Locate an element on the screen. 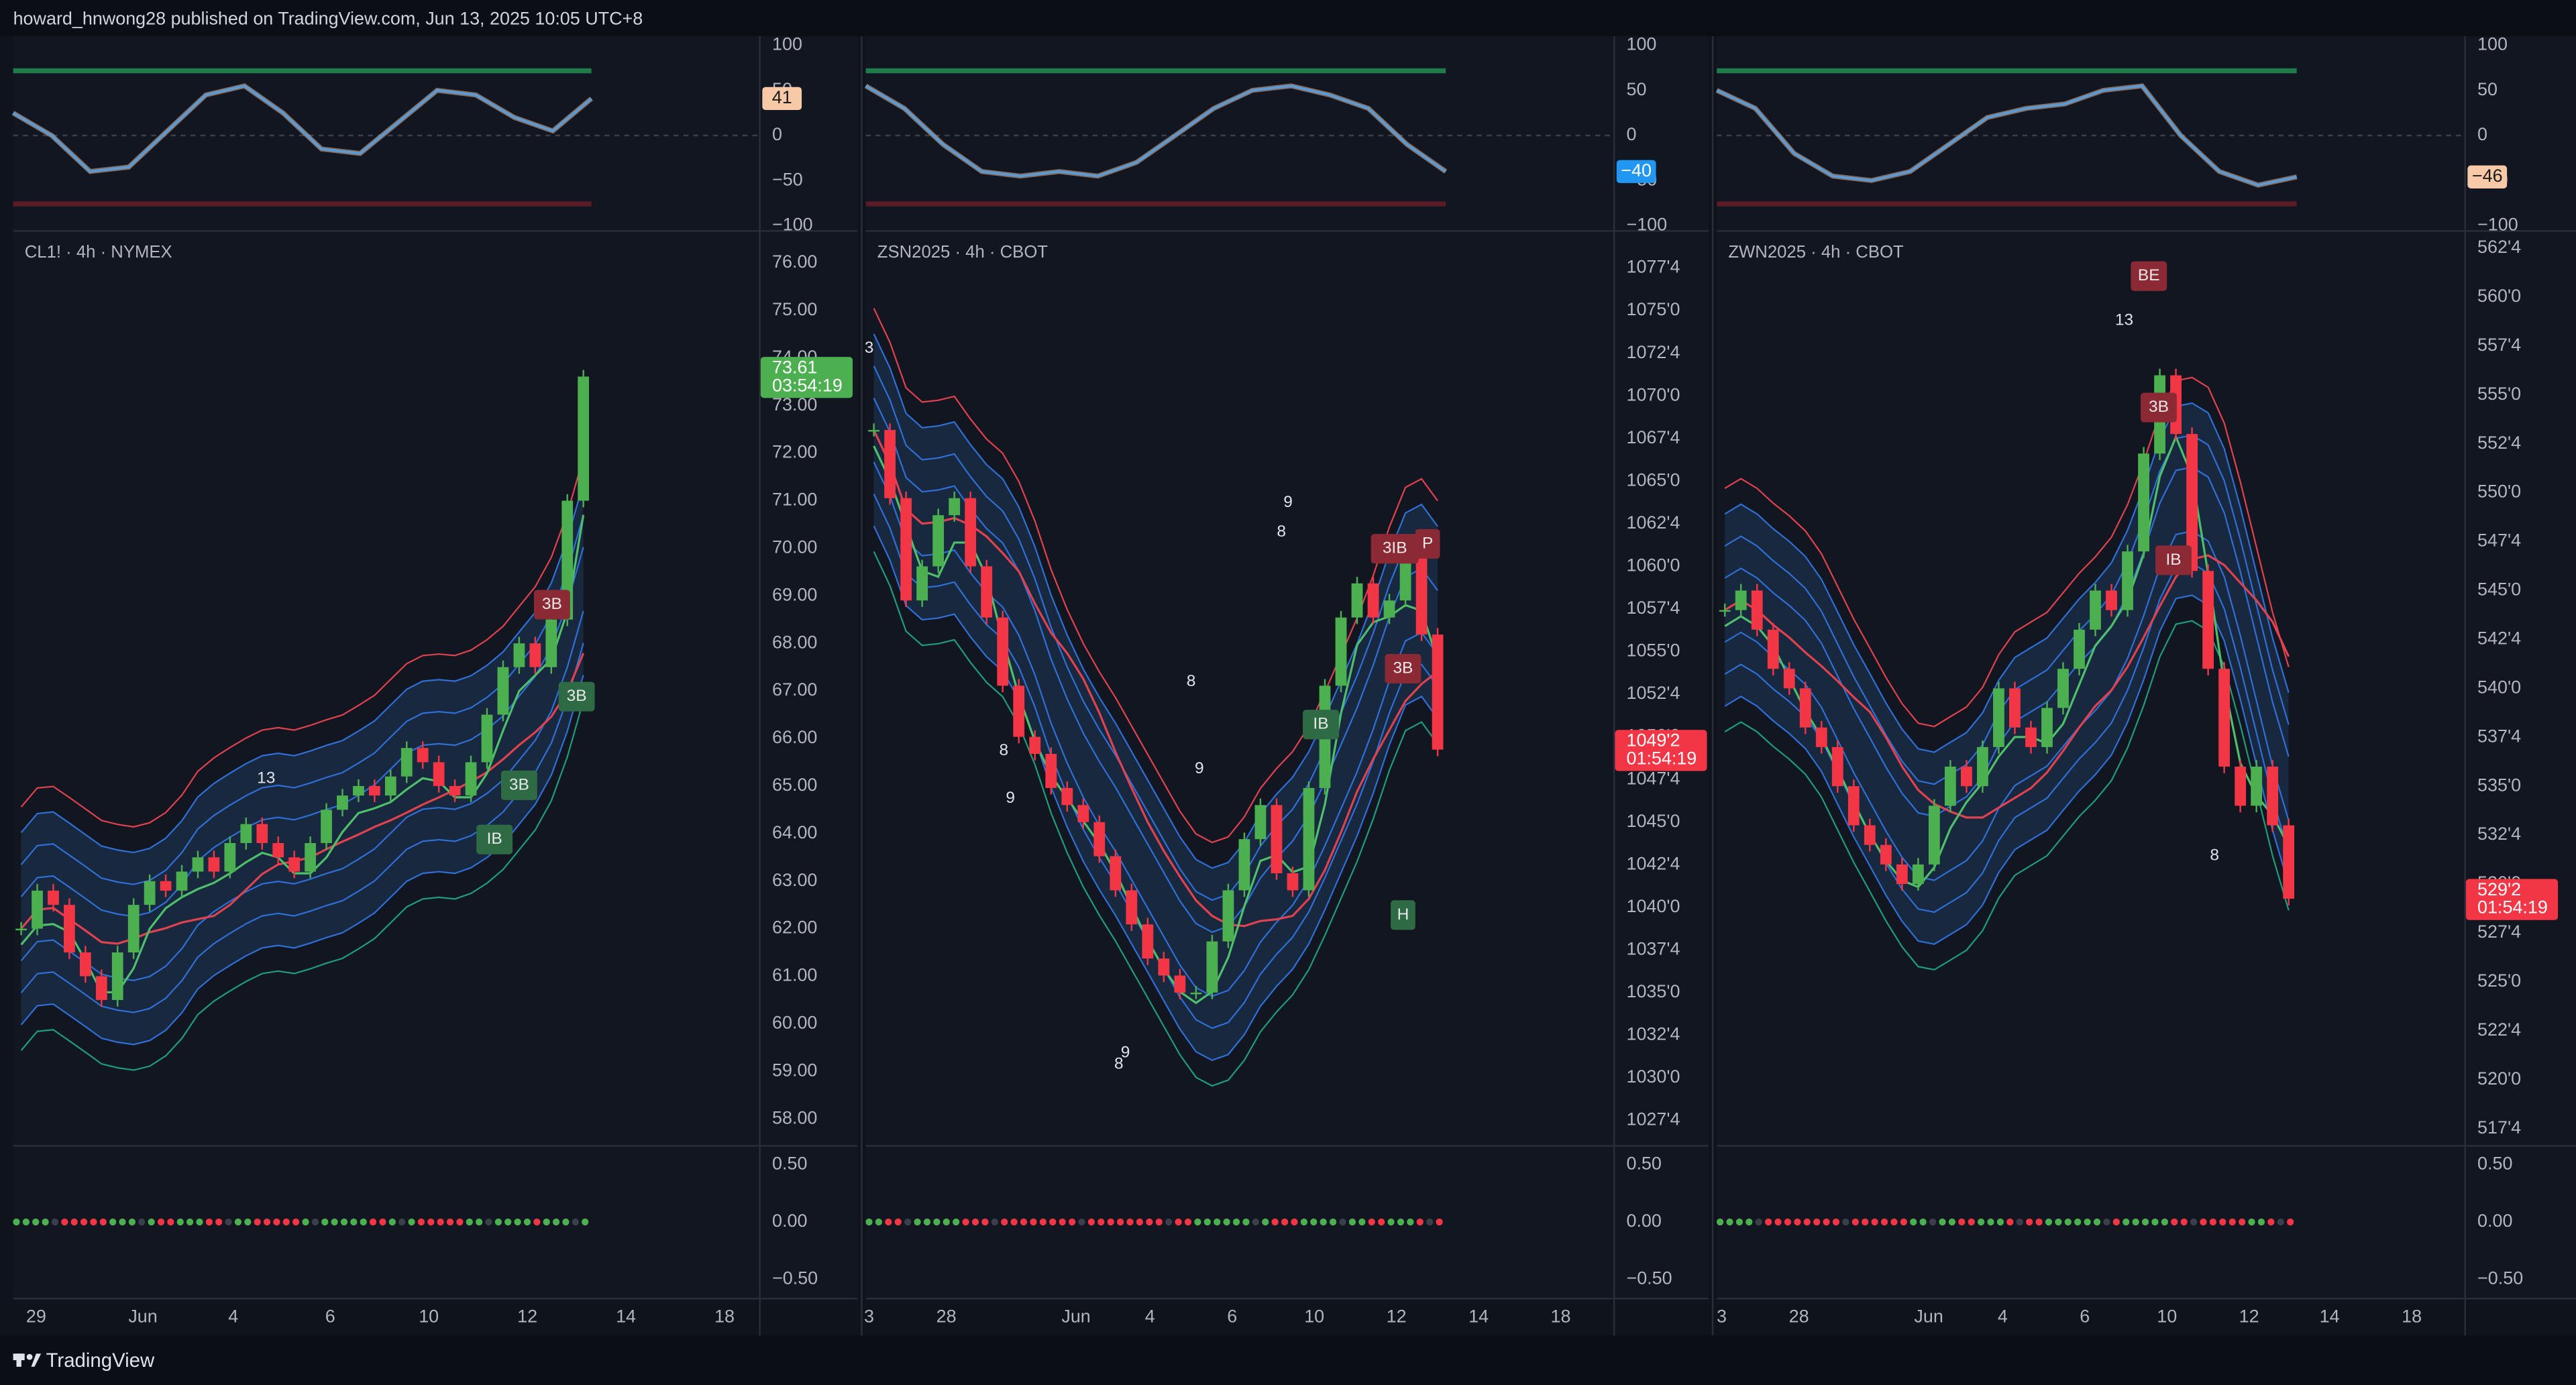  symbol-label: ZWN2025 · 4h · CBOT is located at coordinates (1816, 252).